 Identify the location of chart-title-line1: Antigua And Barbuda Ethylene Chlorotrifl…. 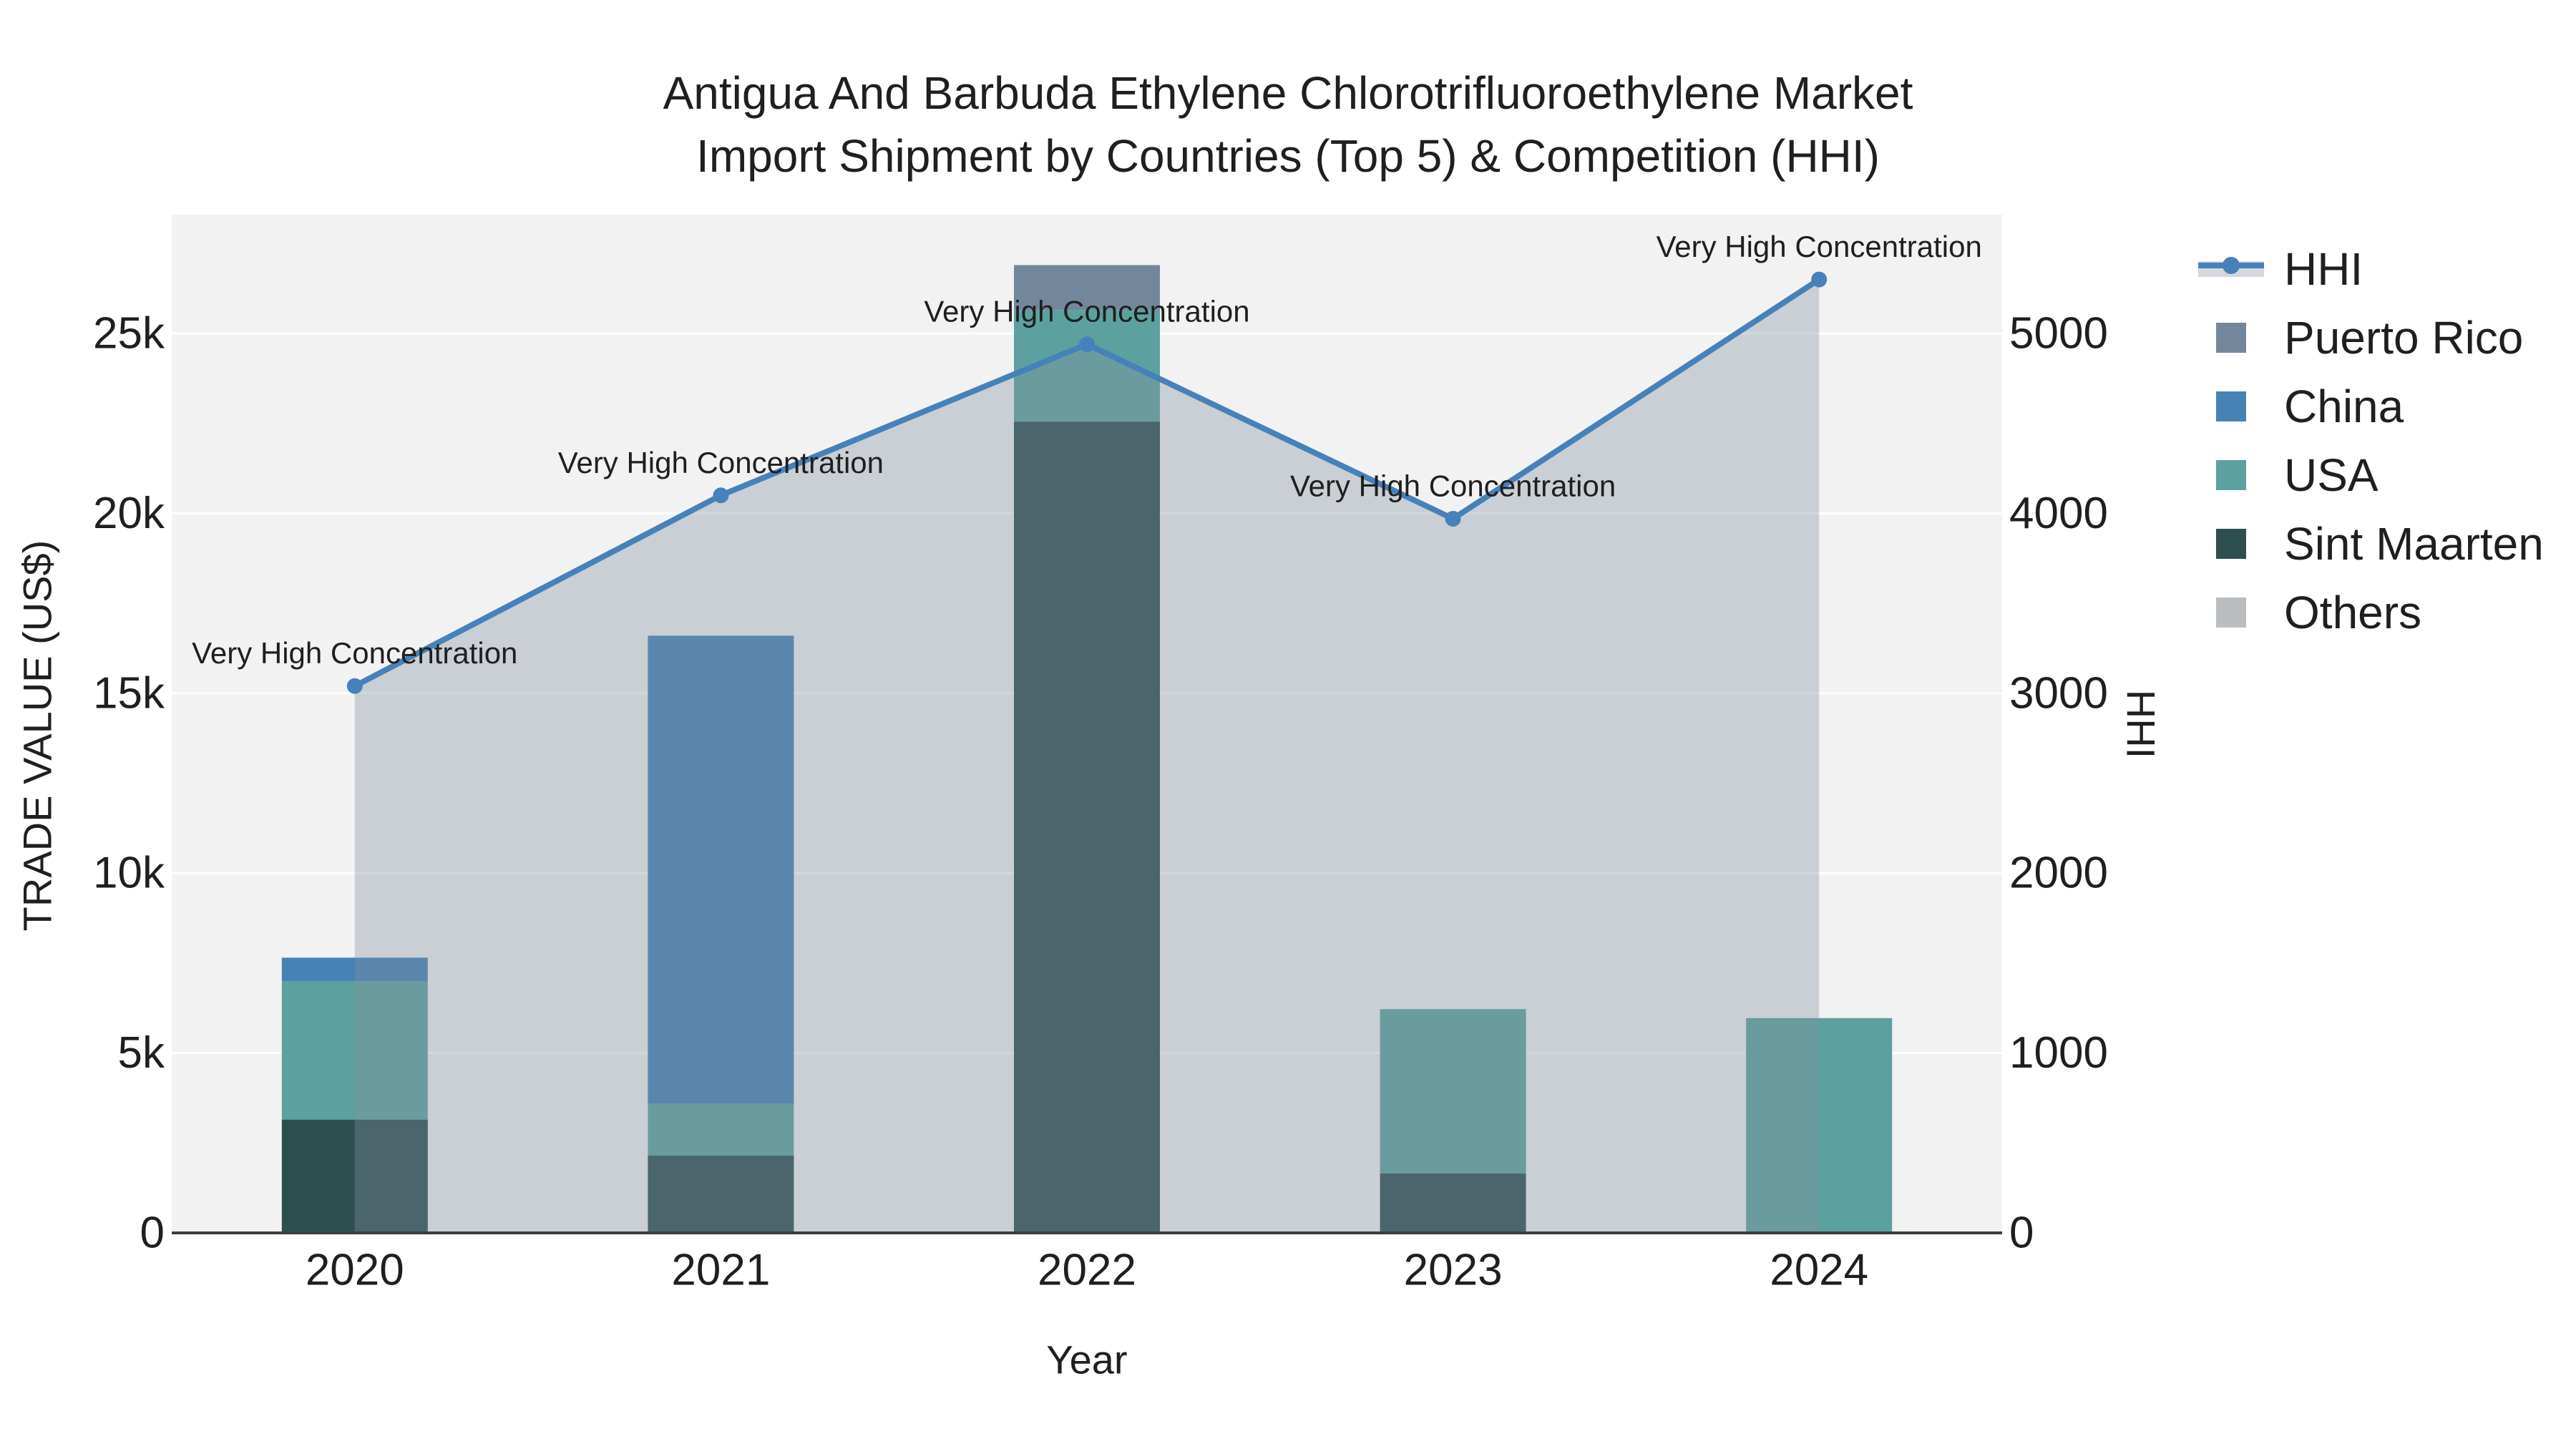
(1288, 93).